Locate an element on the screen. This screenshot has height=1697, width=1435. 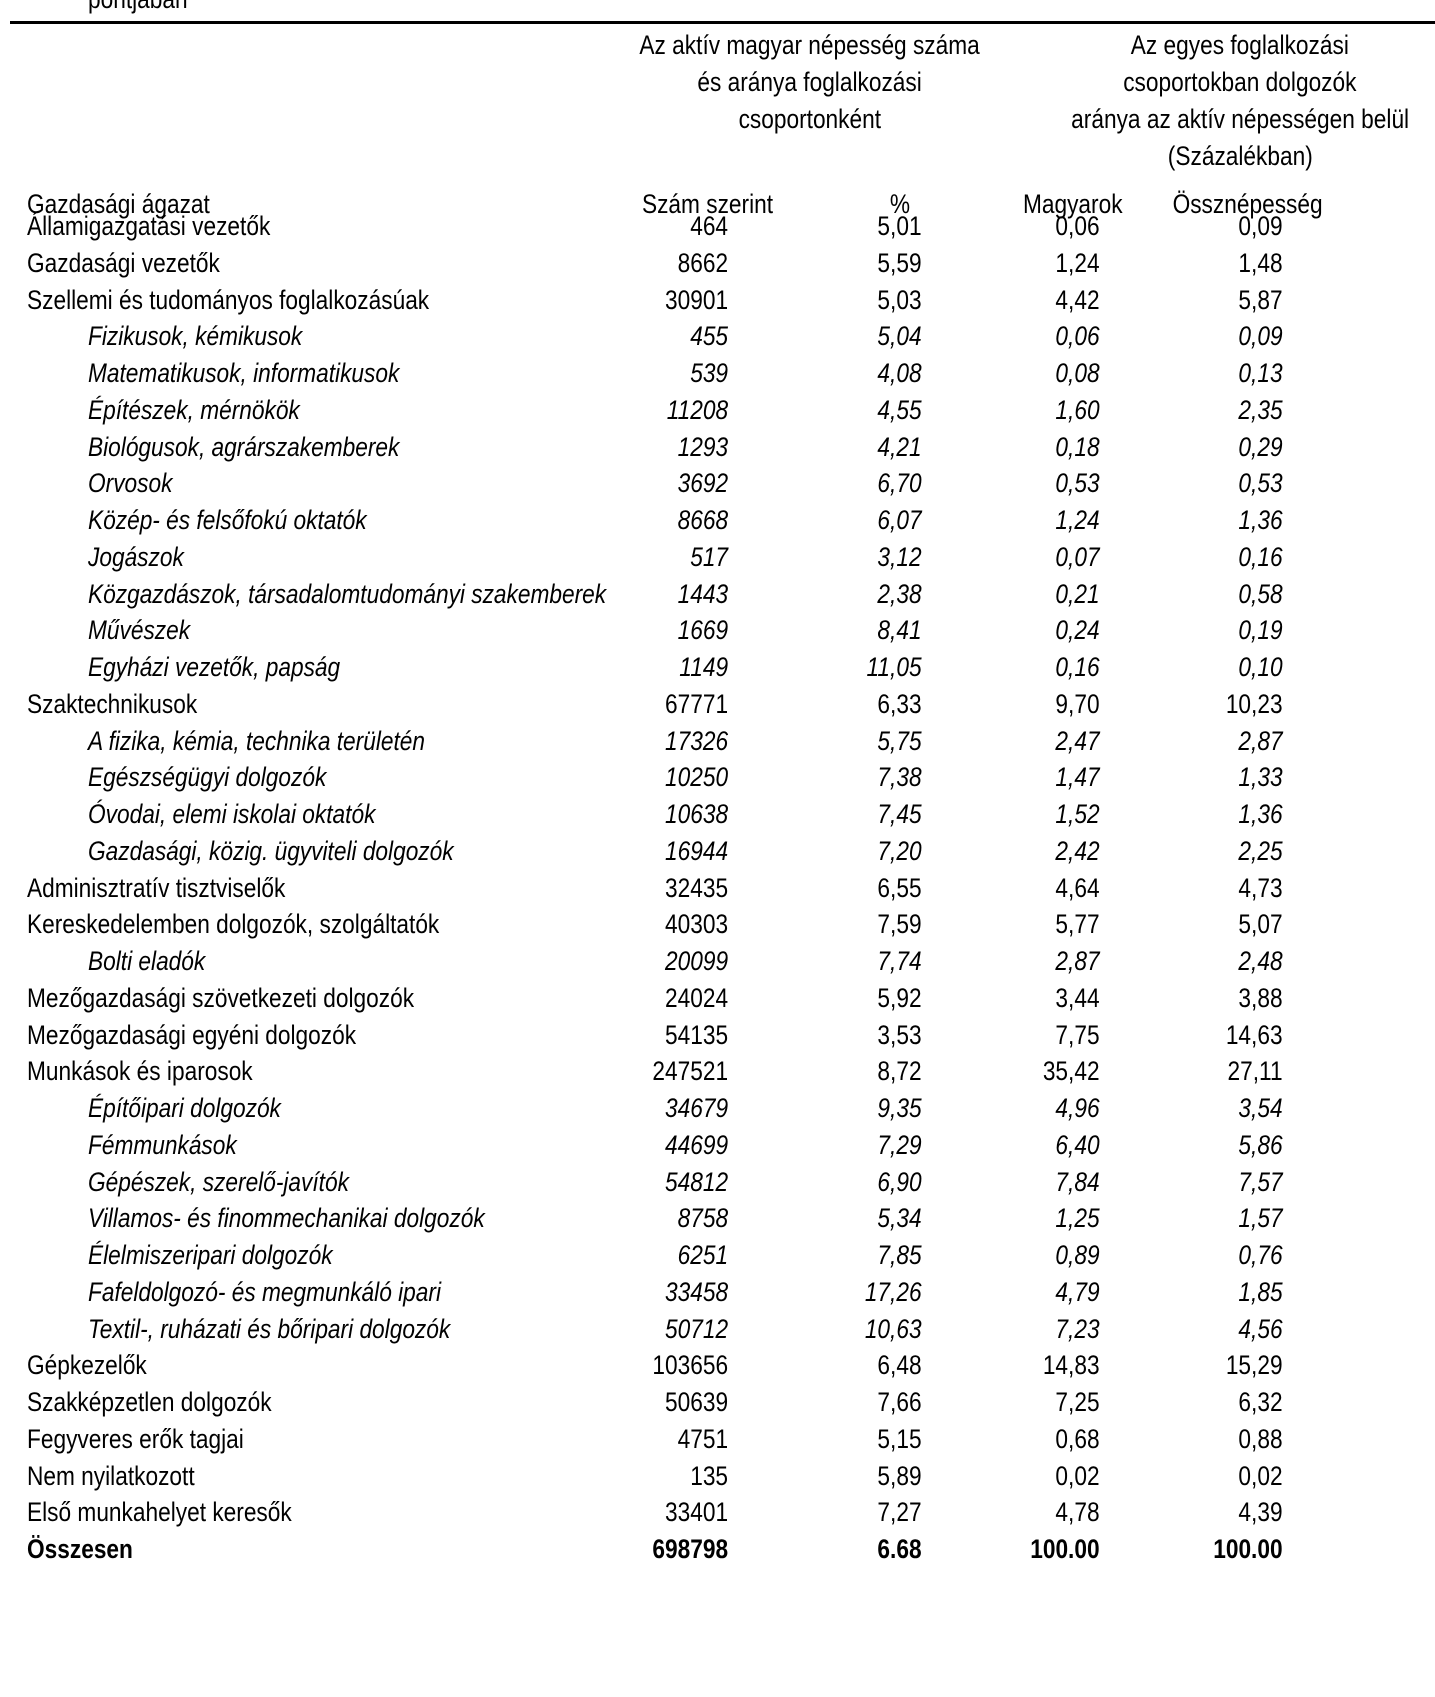
cell-total-population: 2,25 is located at coordinates (1256, 851).